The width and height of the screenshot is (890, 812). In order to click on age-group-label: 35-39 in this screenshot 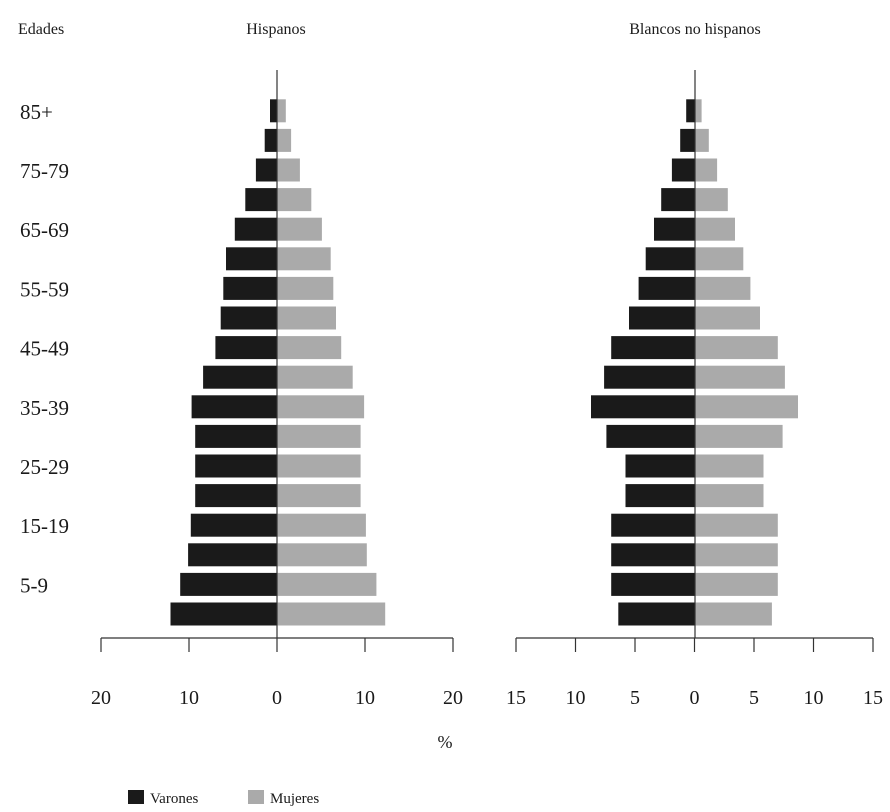, I will do `click(44, 408)`.